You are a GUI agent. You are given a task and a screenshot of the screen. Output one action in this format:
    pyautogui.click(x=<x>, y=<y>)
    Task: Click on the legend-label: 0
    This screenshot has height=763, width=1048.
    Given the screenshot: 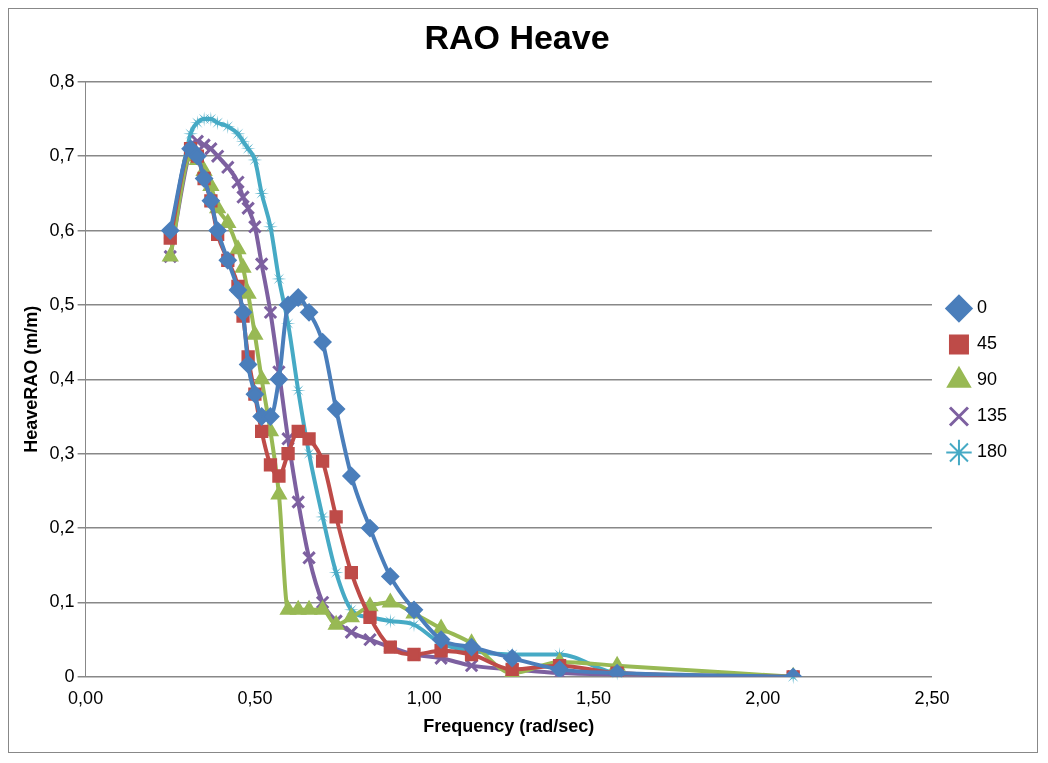 What is the action you would take?
    pyautogui.click(x=981, y=307)
    